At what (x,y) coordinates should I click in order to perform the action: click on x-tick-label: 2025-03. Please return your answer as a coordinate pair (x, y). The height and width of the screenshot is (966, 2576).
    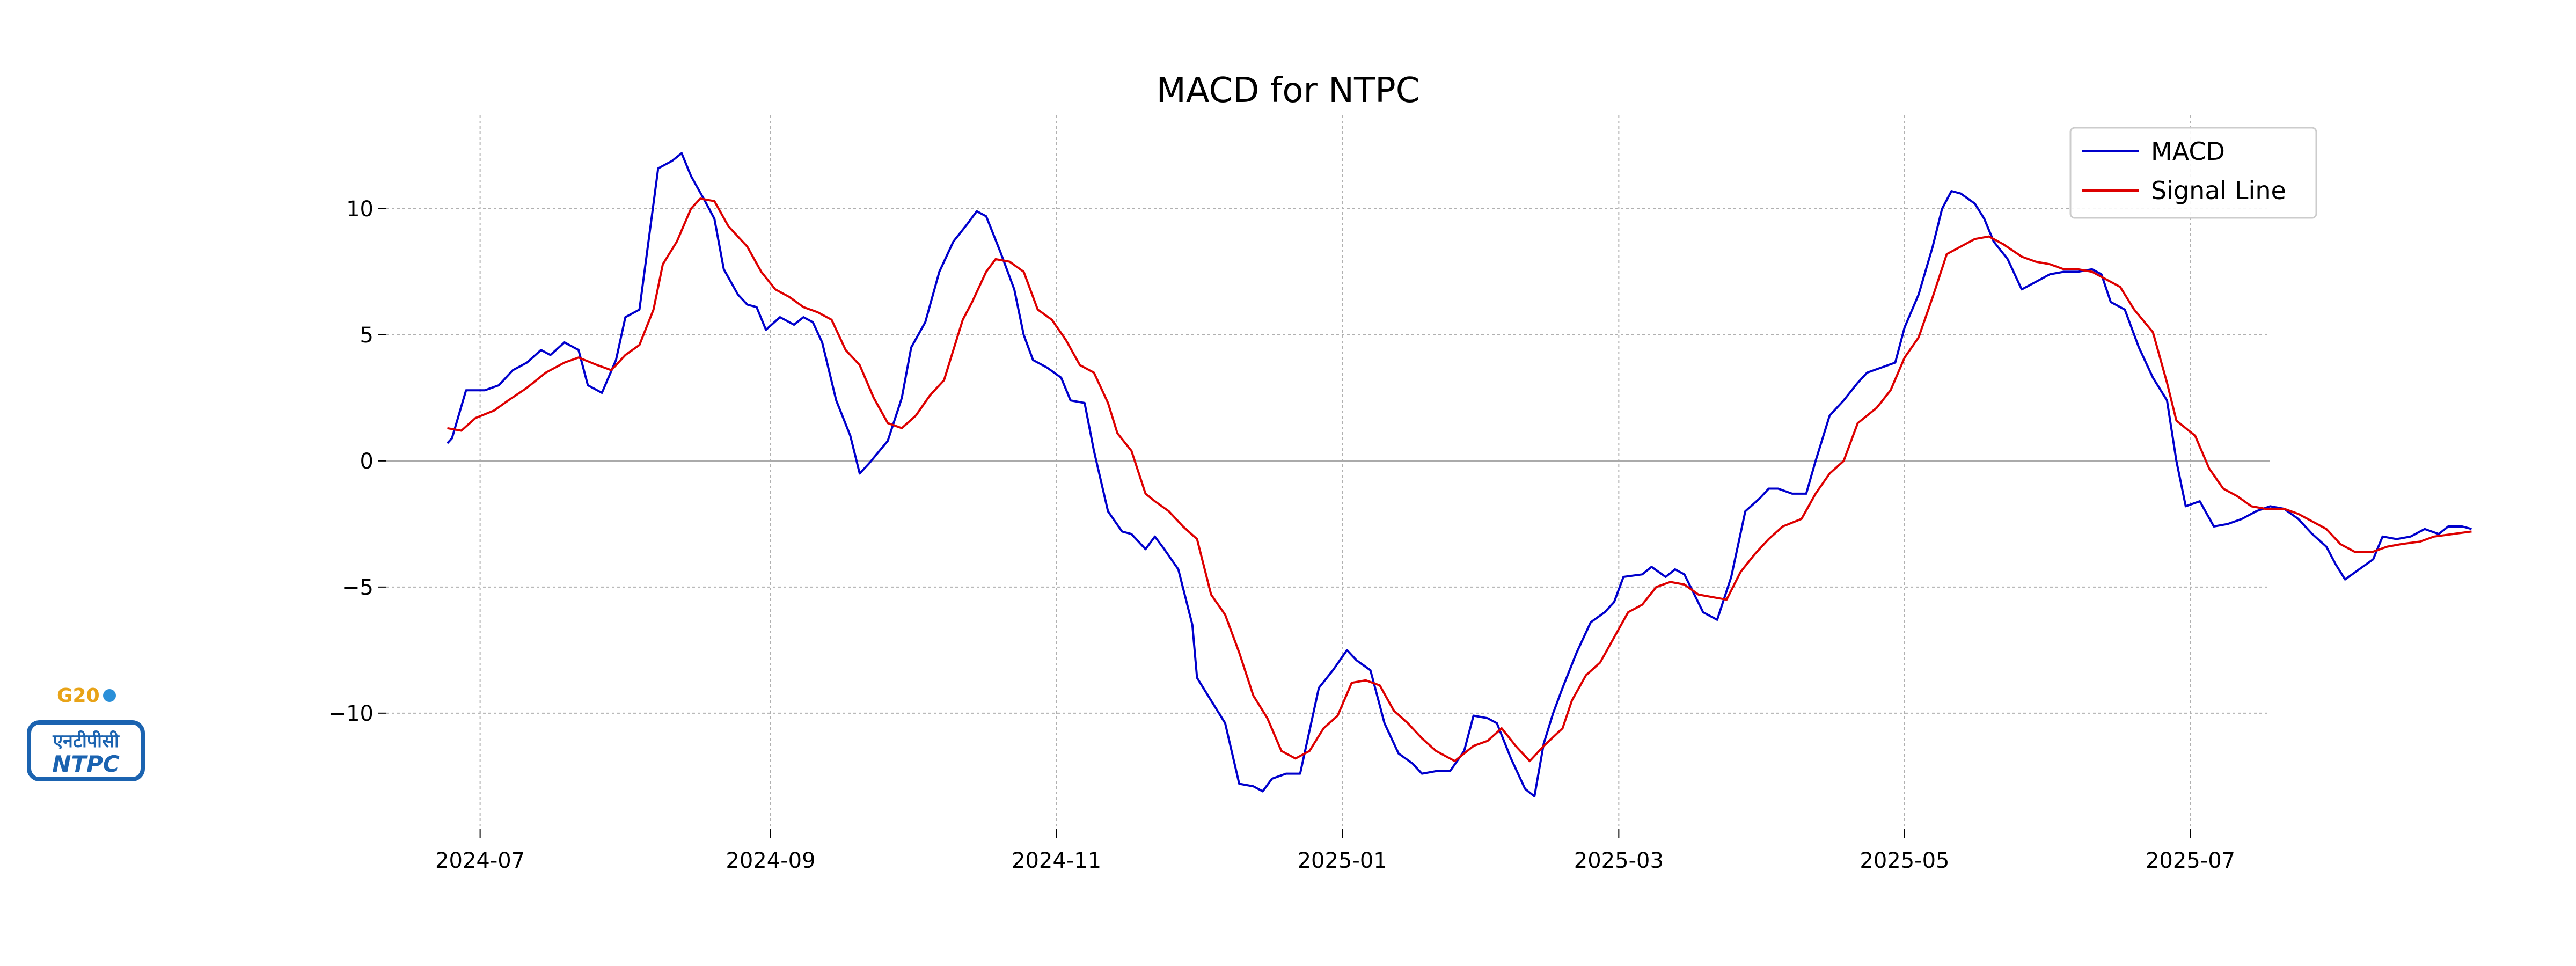
    Looking at the image, I should click on (1619, 860).